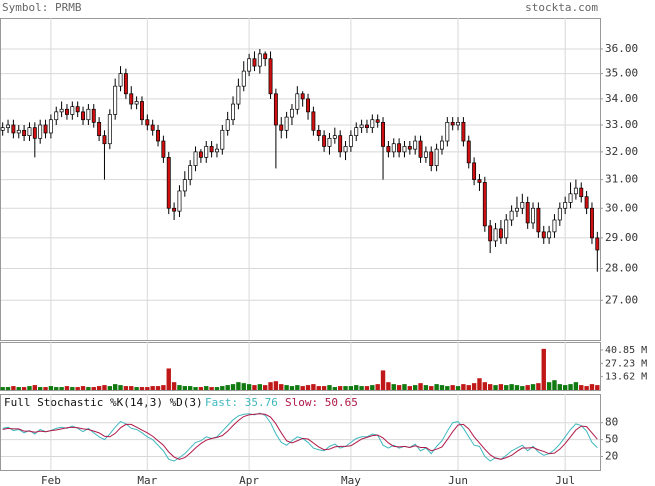  Describe the element at coordinates (147, 480) in the screenshot. I see `x-tick-label: Mar` at that location.